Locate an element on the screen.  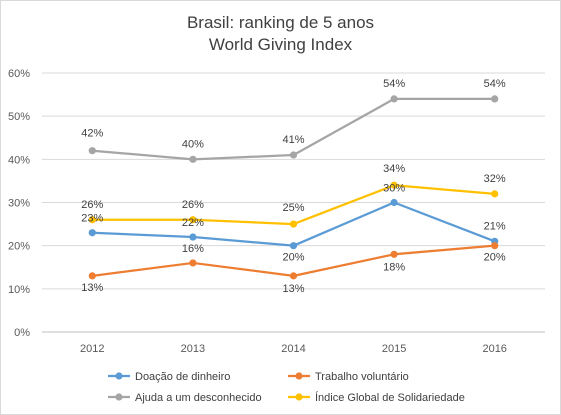
y-tick-label: 40% is located at coordinates (19, 160).